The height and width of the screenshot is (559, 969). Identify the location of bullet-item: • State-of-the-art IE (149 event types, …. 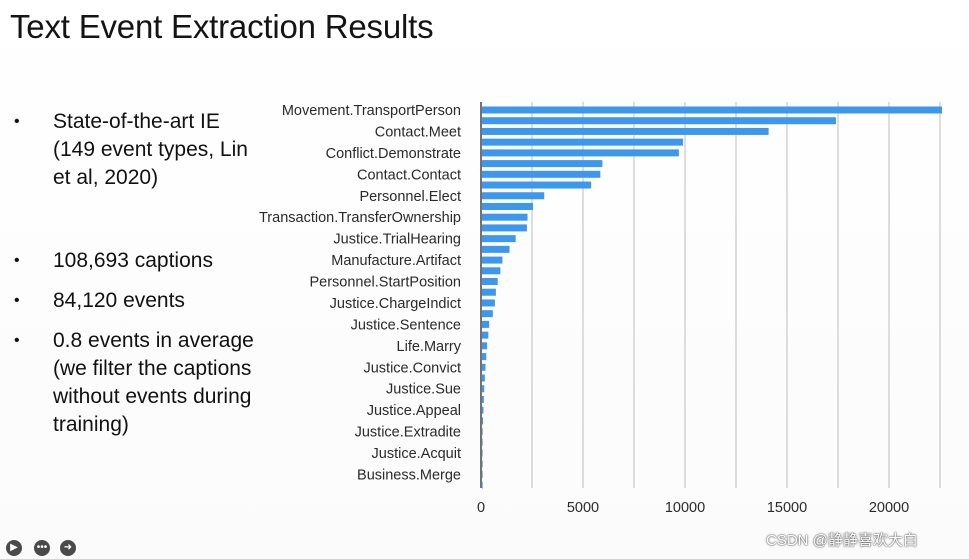
(134, 150).